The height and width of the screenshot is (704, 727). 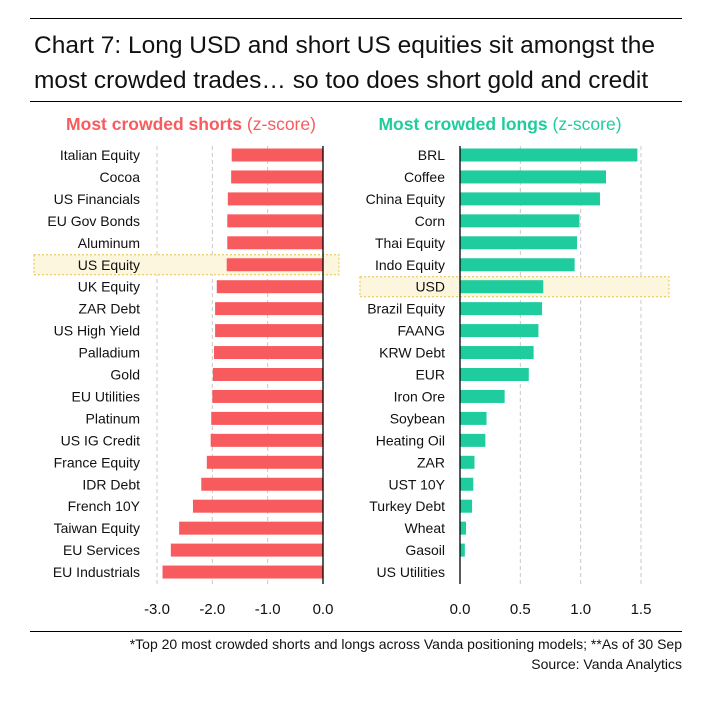 What do you see at coordinates (125, 375) in the screenshot?
I see `shorts-category-label: Gold` at bounding box center [125, 375].